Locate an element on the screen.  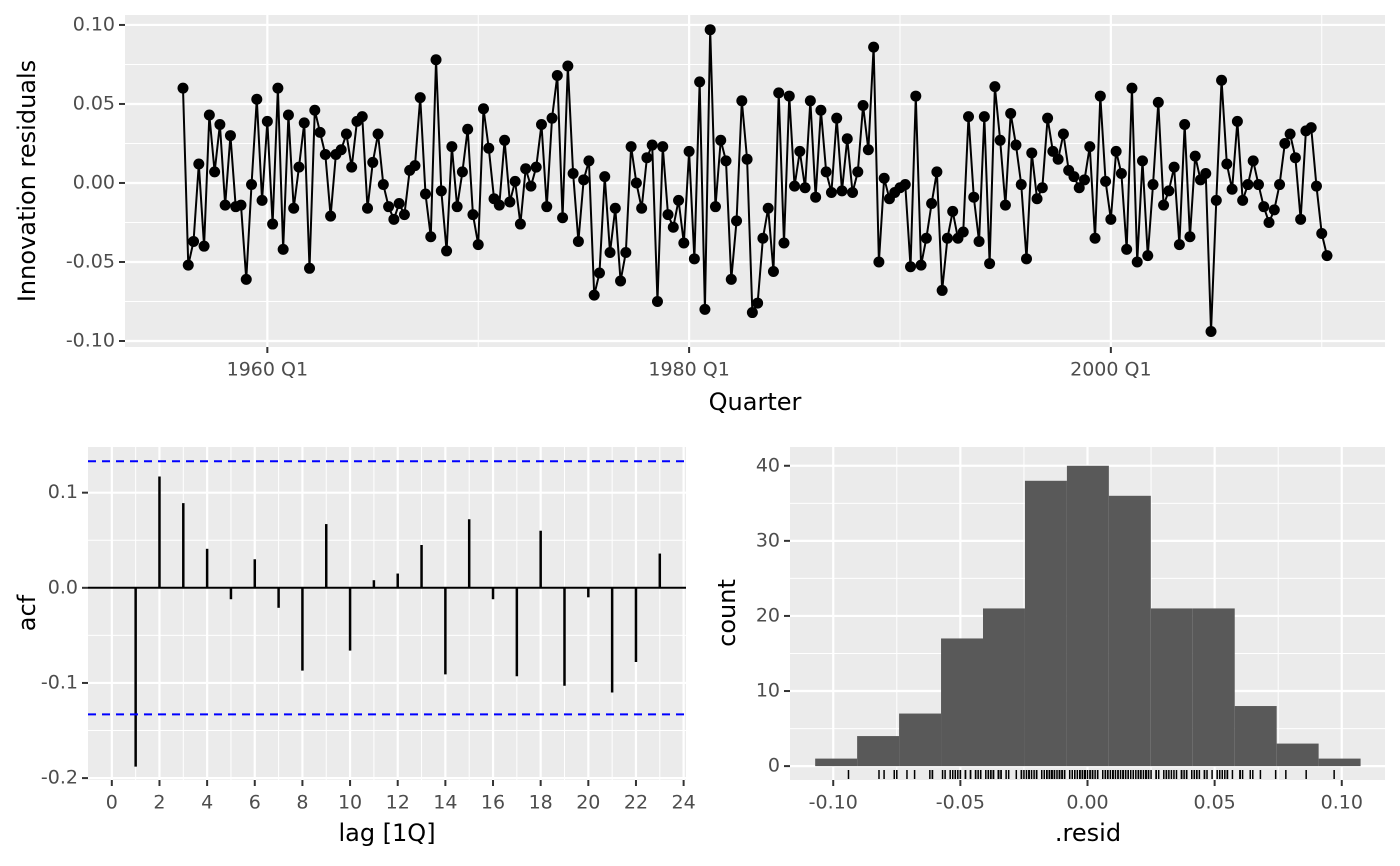
x-tick-label: 18 is located at coordinates (541, 803).